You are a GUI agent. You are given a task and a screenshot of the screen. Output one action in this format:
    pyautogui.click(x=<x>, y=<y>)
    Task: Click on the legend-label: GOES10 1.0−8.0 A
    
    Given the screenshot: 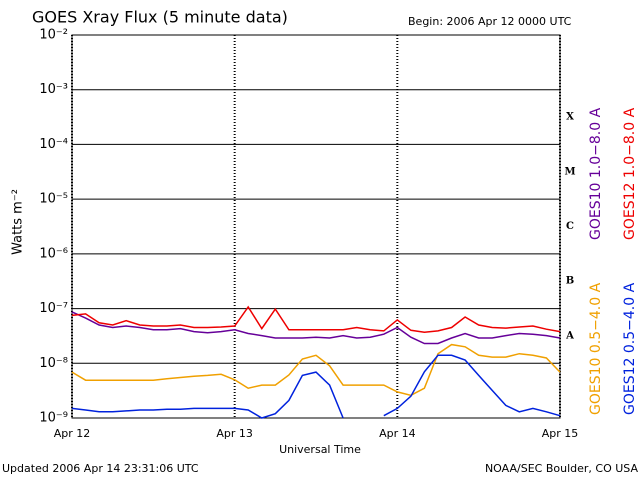 What is the action you would take?
    pyautogui.click(x=596, y=173)
    